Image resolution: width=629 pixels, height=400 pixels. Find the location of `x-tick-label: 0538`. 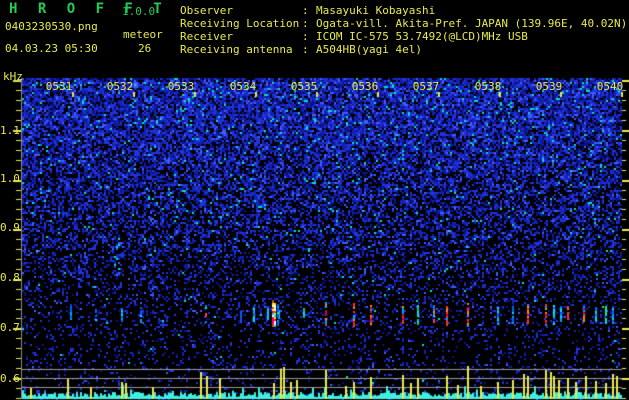

x-tick-label: 0538 is located at coordinates (488, 86).